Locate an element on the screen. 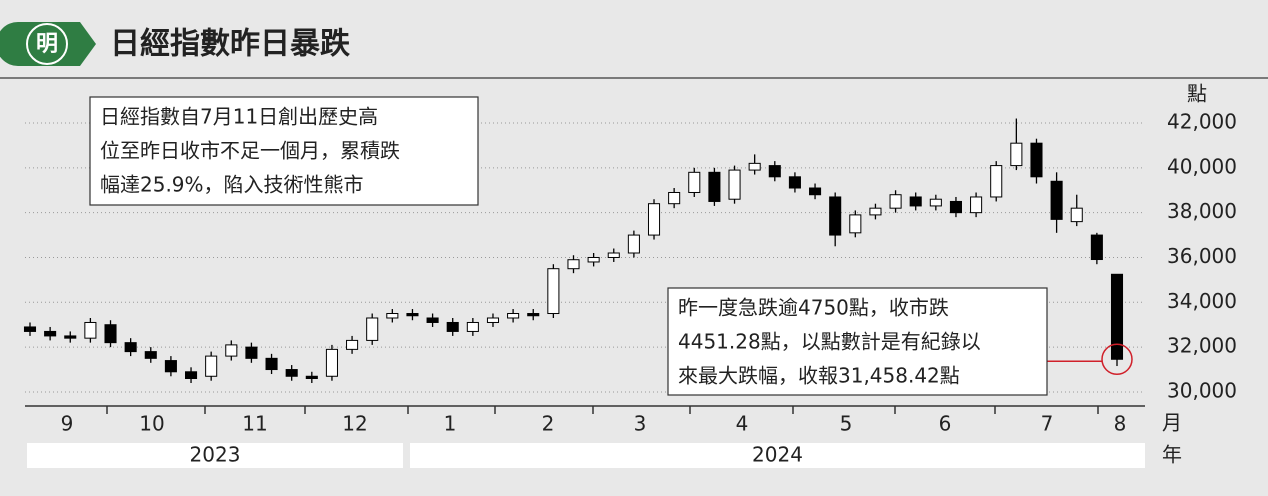  x-tick-label: 6 is located at coordinates (945, 424).